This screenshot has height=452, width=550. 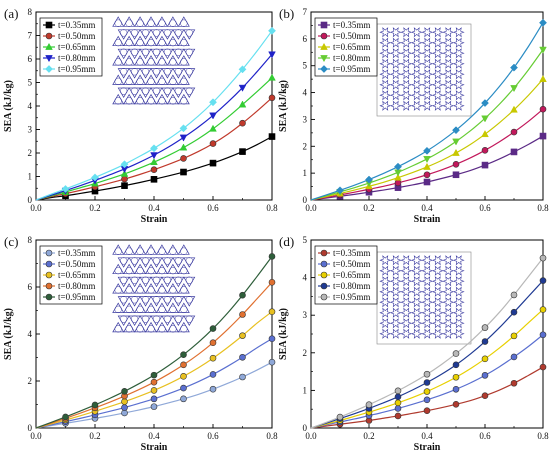 I want to click on legend-entry: t=0.95mm, so click(x=351, y=69).